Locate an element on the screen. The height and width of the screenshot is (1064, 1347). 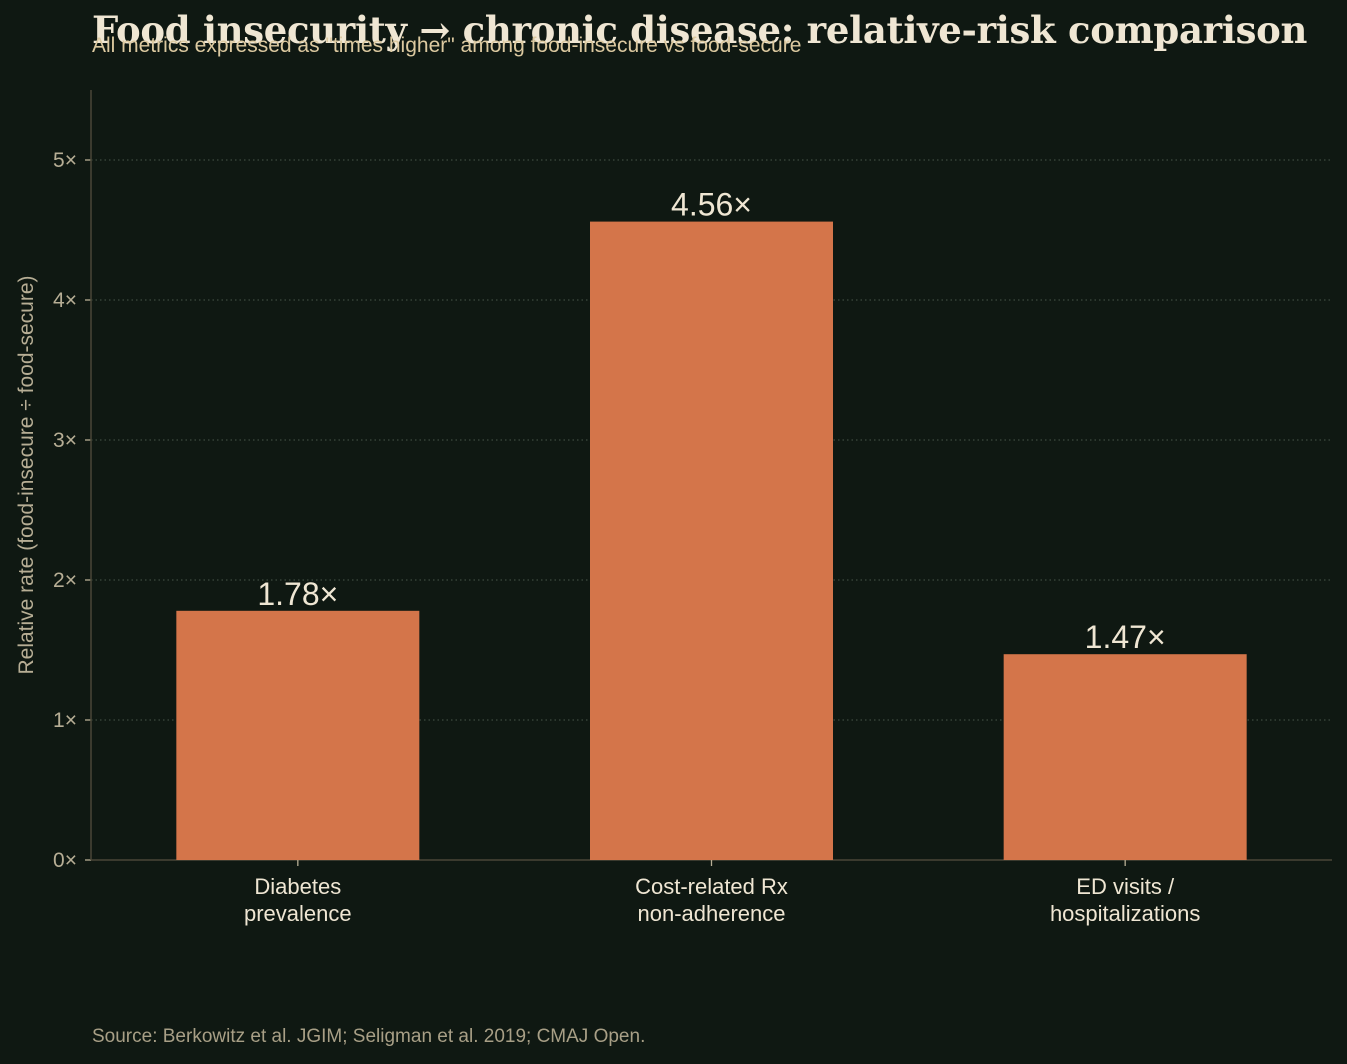
x-category-label: hospitalizations is located at coordinates (1125, 913).